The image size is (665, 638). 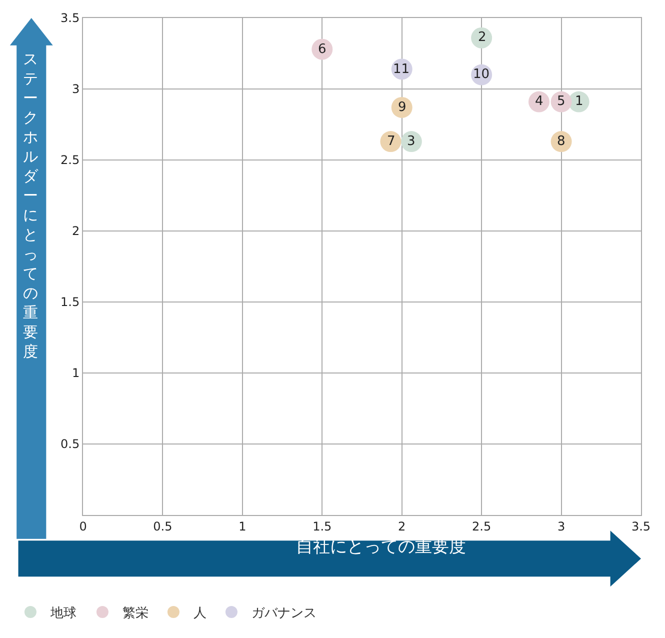 What do you see at coordinates (76, 231) in the screenshot?
I see `y-tick-label: 2` at bounding box center [76, 231].